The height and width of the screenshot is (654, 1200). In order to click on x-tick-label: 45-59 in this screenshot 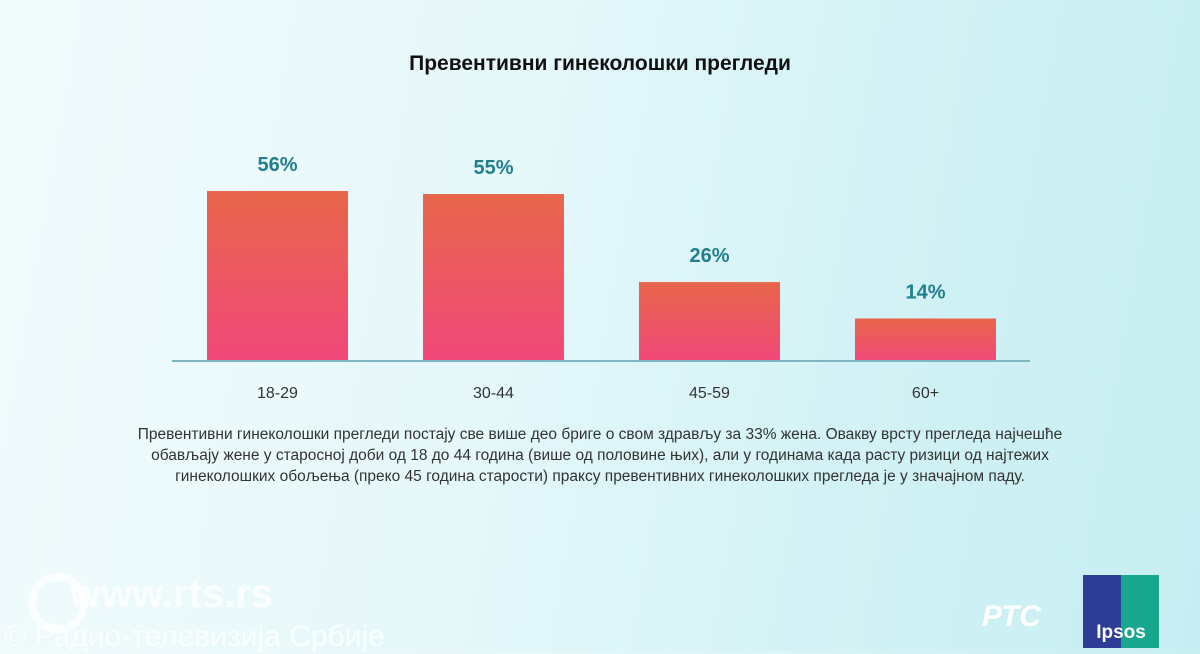, I will do `click(709, 393)`.